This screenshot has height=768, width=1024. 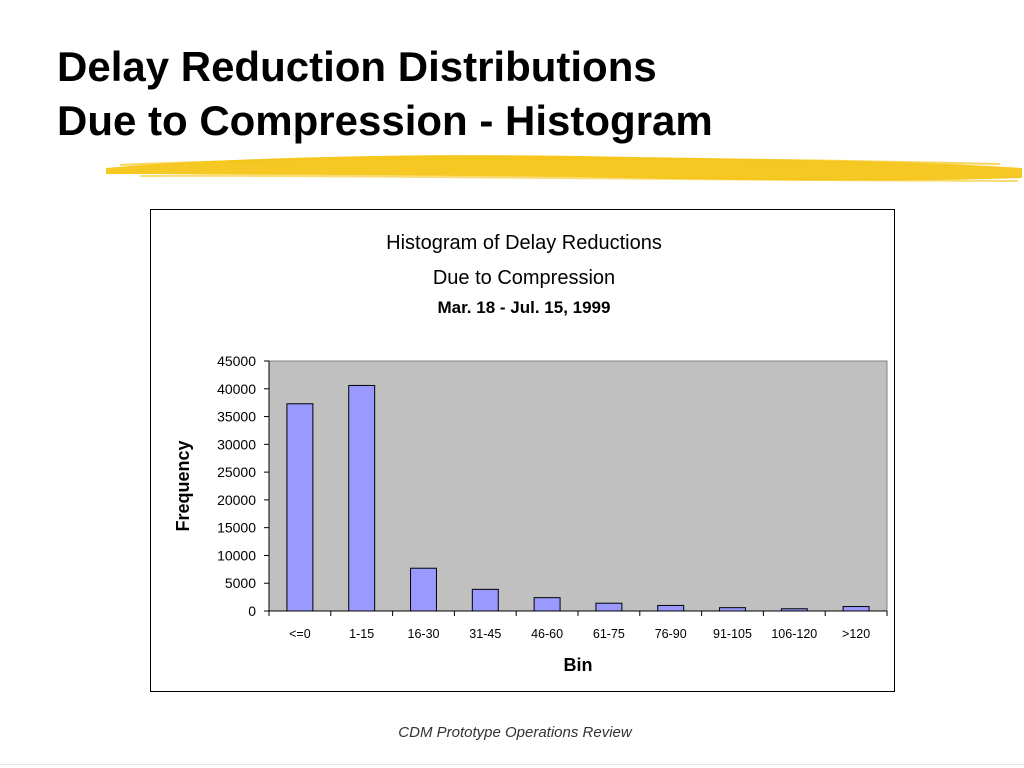 I want to click on x-tick-label: 16-30, so click(x=424, y=634).